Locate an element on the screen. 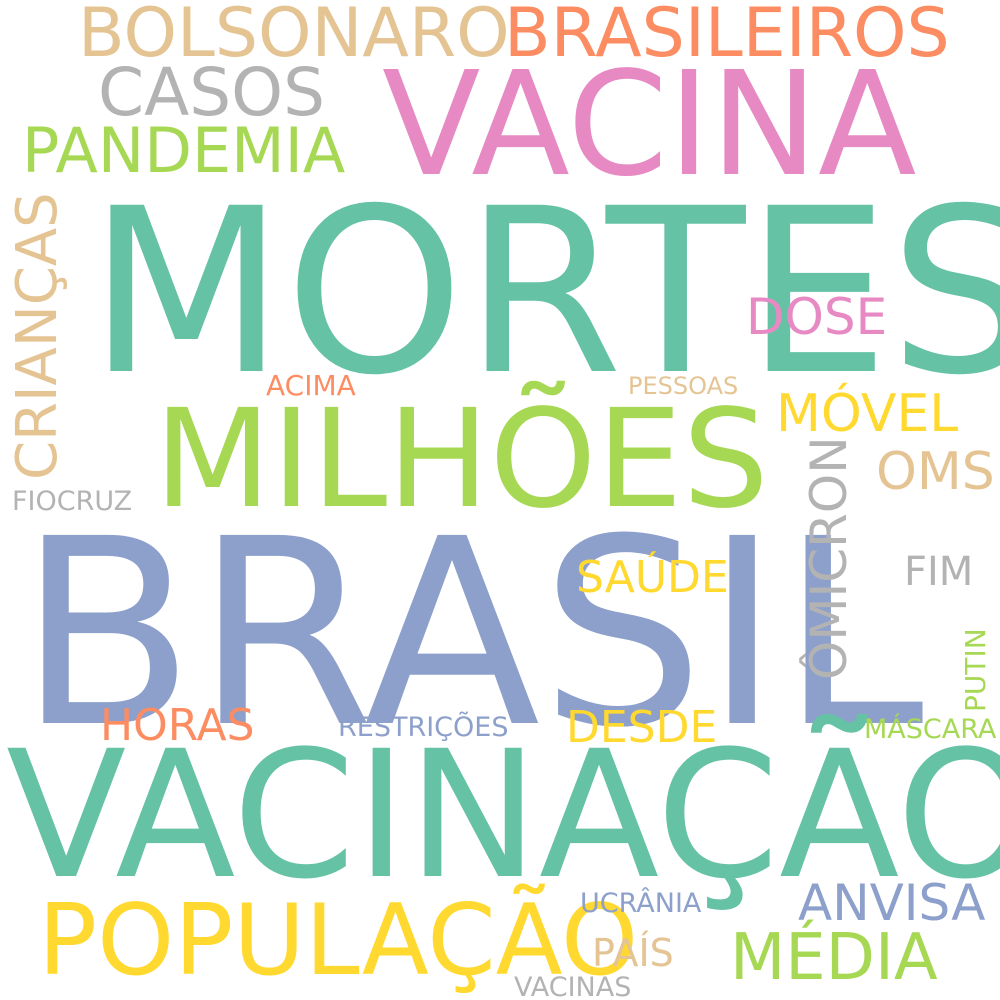 The width and height of the screenshot is (1000, 1000). word-fiocruz: FIOCRUZ is located at coordinates (72, 501).